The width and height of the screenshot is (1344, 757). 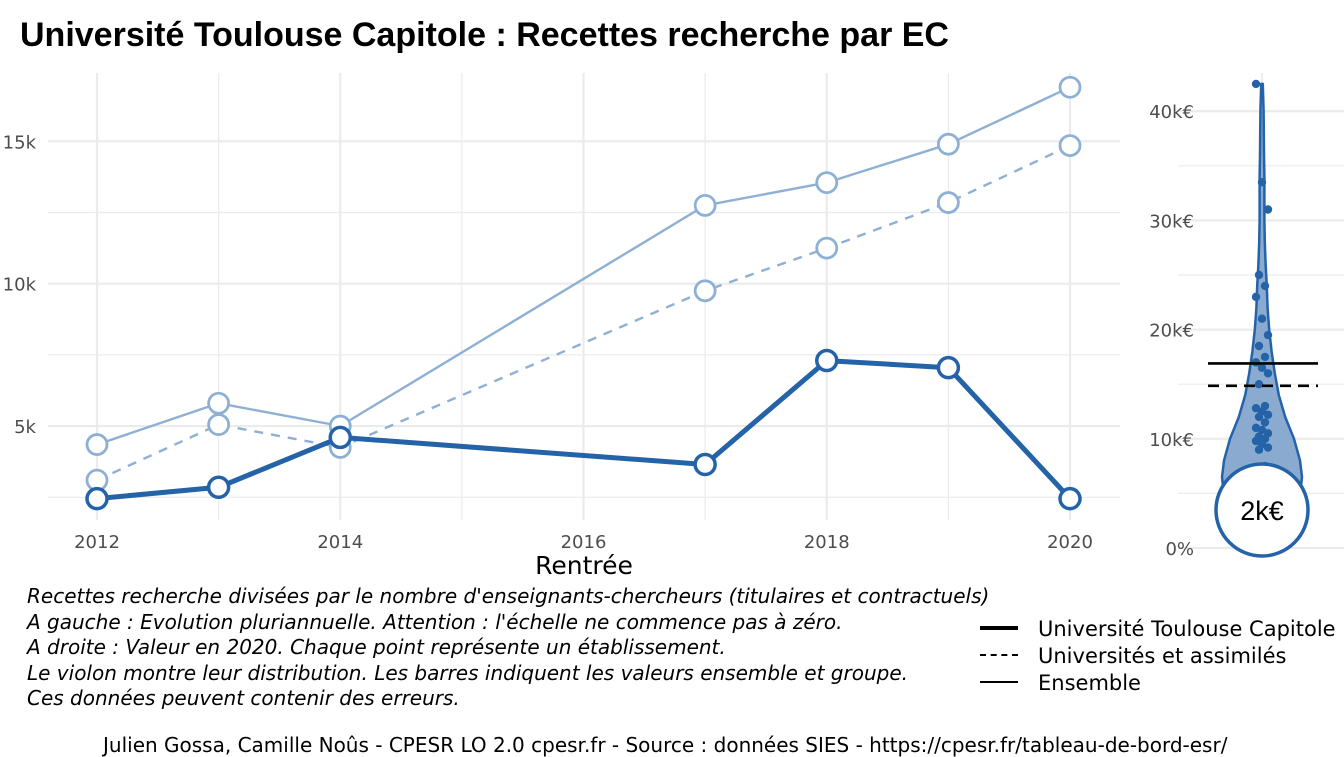 What do you see at coordinates (999, 628) in the screenshot?
I see `legend-key-solid-thick` at bounding box center [999, 628].